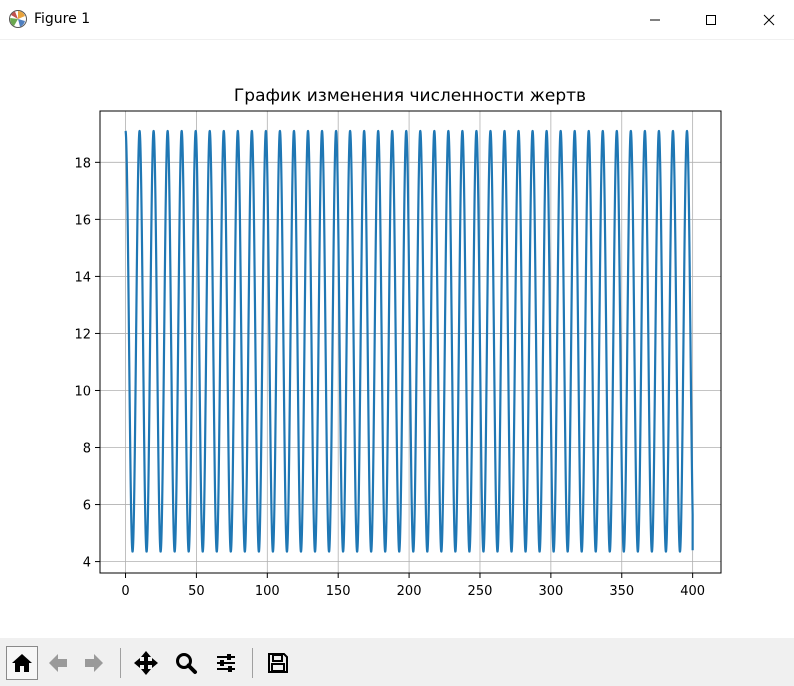 The width and height of the screenshot is (794, 686). Describe the element at coordinates (621, 591) in the screenshot. I see `x-tick-label: 350` at that location.